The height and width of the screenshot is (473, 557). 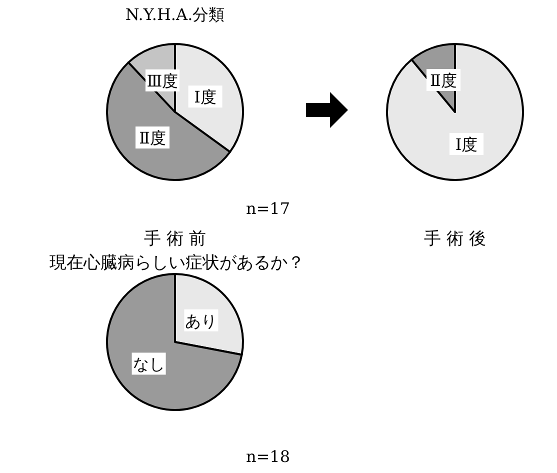 What do you see at coordinates (175, 14) in the screenshot?
I see `chart-title: N.Y.H.A.分類` at bounding box center [175, 14].